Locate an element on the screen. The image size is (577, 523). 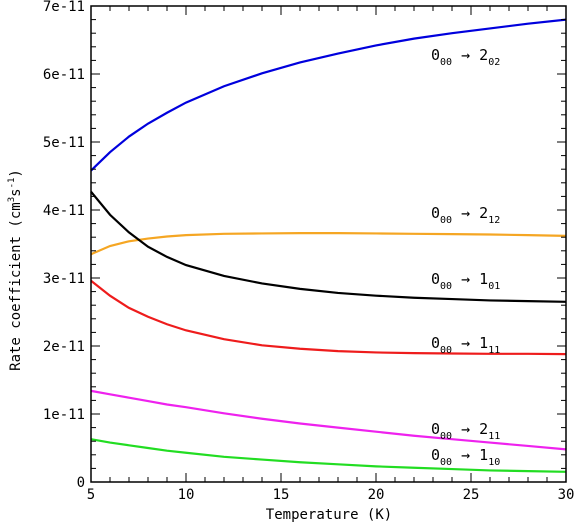
x-tick-label: 5 is located at coordinates (91, 495).